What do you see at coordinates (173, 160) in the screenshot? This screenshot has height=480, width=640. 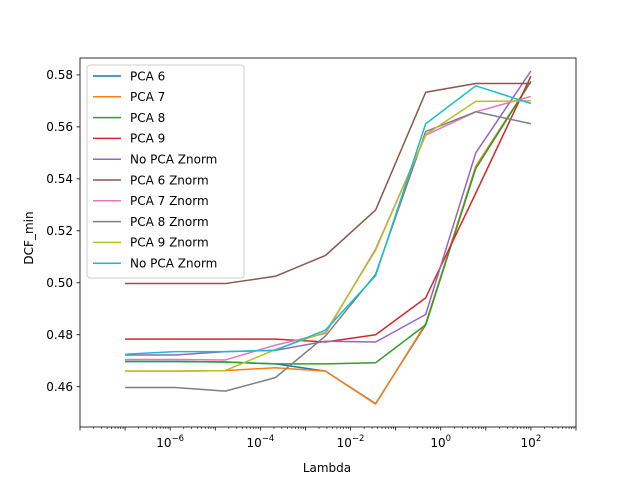 I see `legend-label-5: No PCA Znorm` at bounding box center [173, 160].